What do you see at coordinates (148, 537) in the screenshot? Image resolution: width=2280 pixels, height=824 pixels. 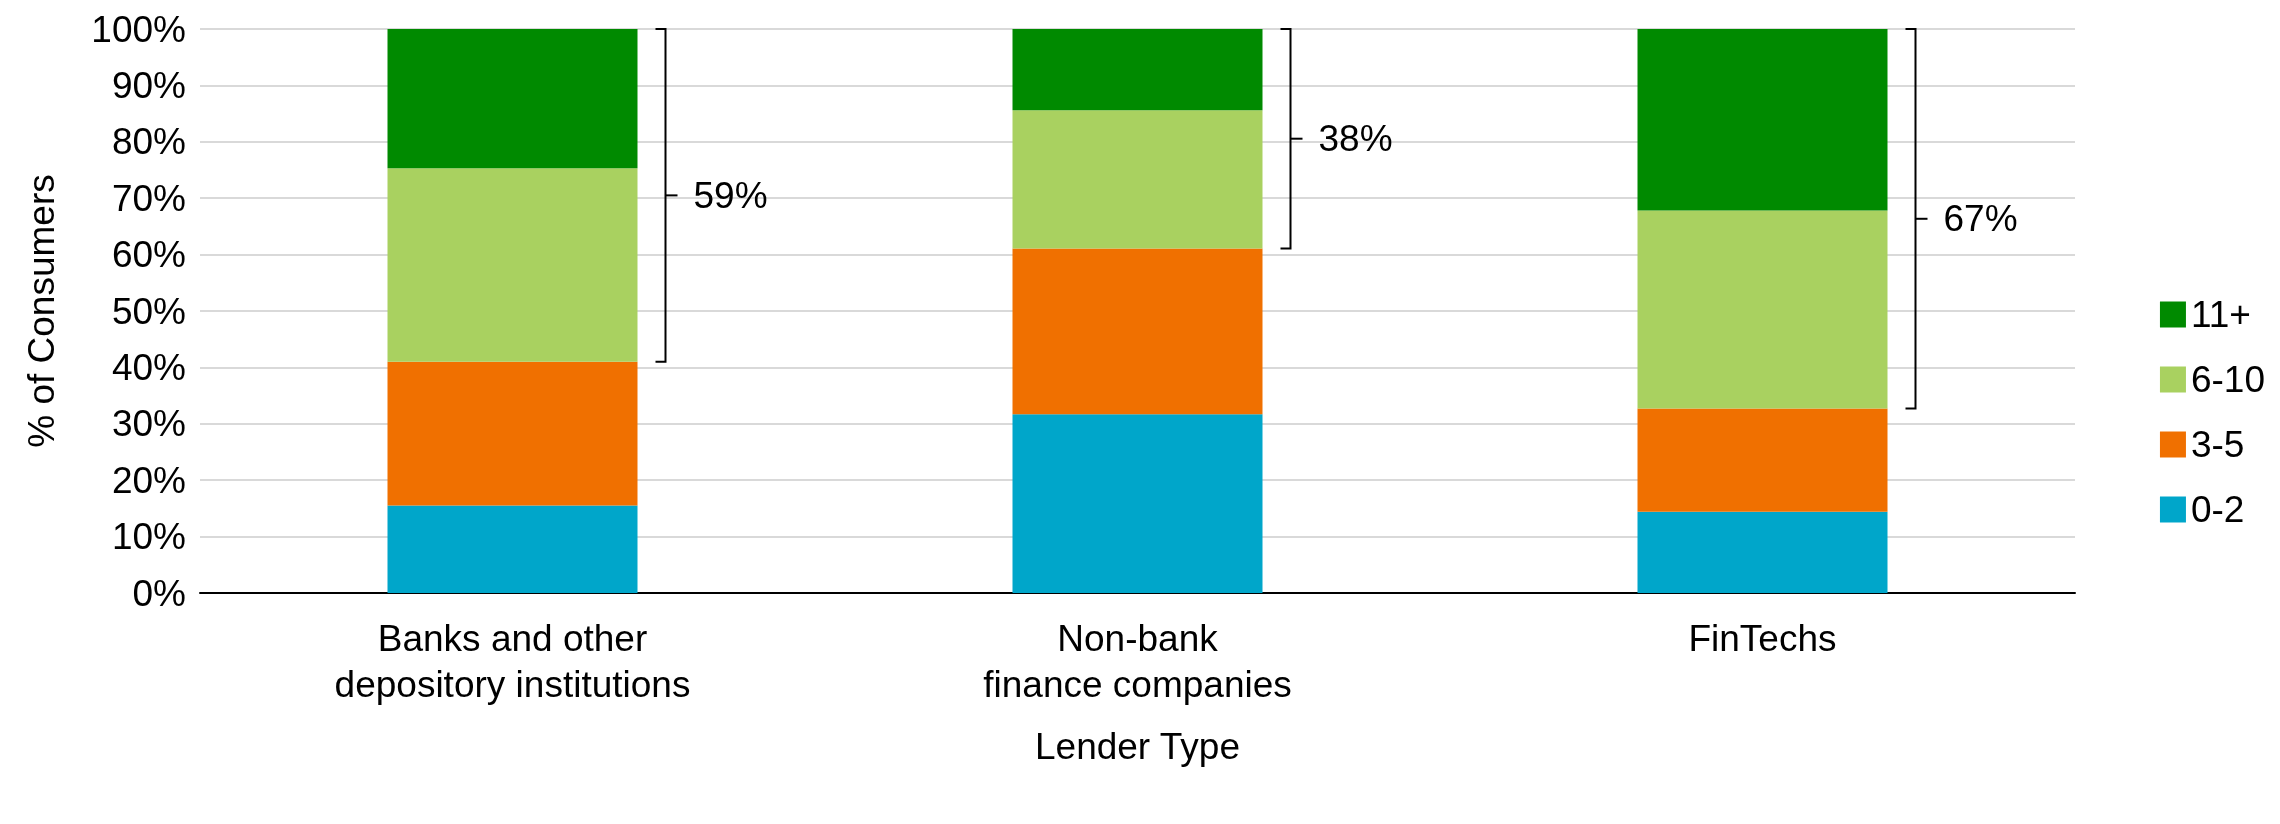 I see `y-tick-label: 10%` at bounding box center [148, 537].